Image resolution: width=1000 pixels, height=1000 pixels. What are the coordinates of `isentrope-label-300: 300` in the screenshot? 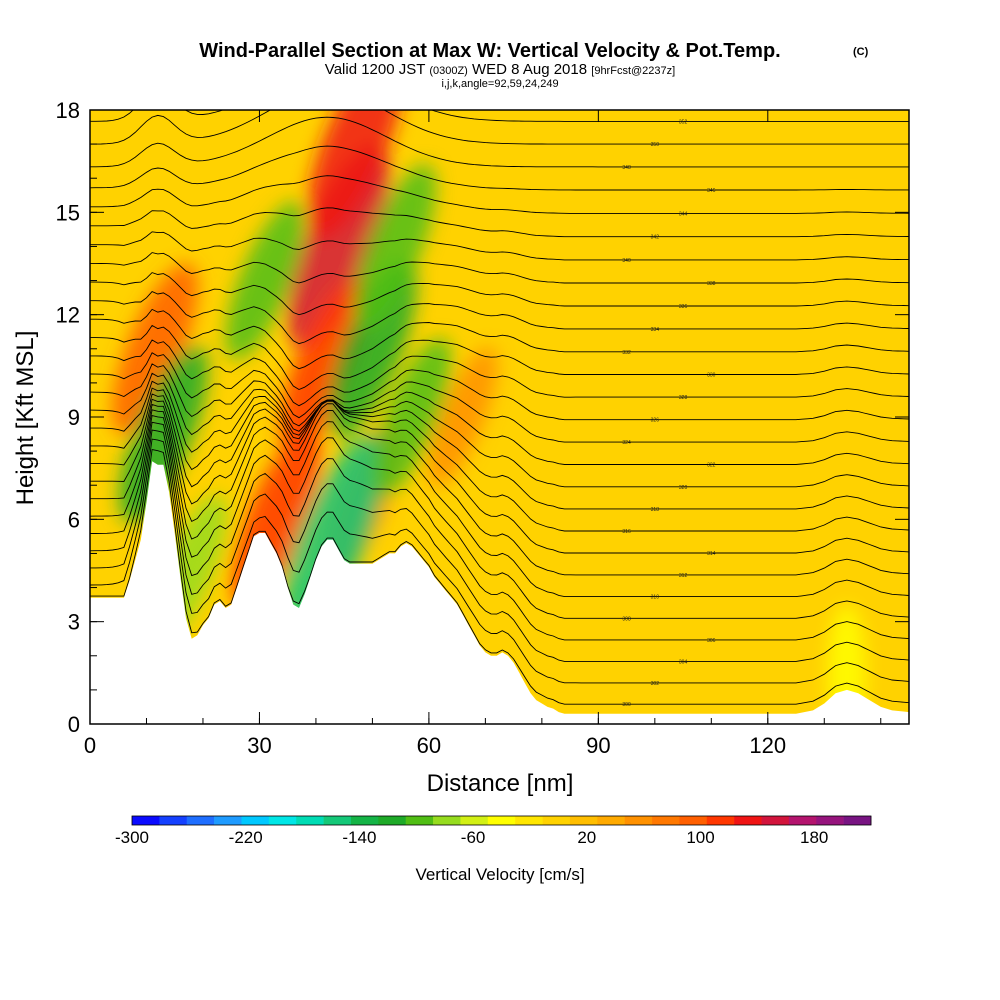 It's located at (626, 705).